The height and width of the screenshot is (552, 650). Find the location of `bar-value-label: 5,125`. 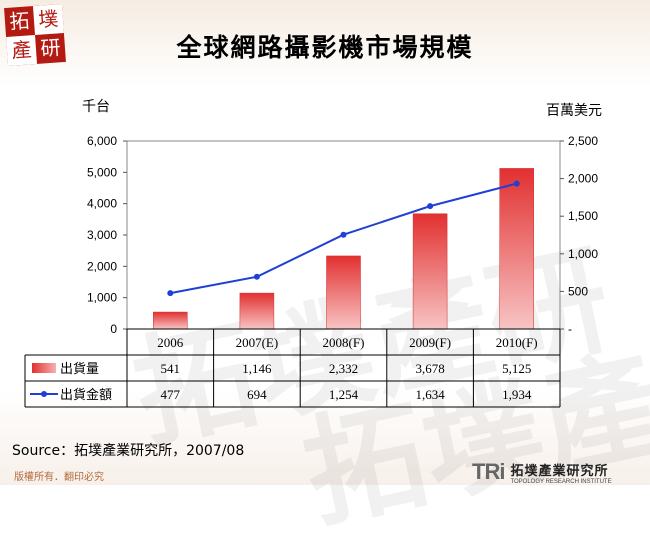

bar-value-label: 5,125 is located at coordinates (516, 368).